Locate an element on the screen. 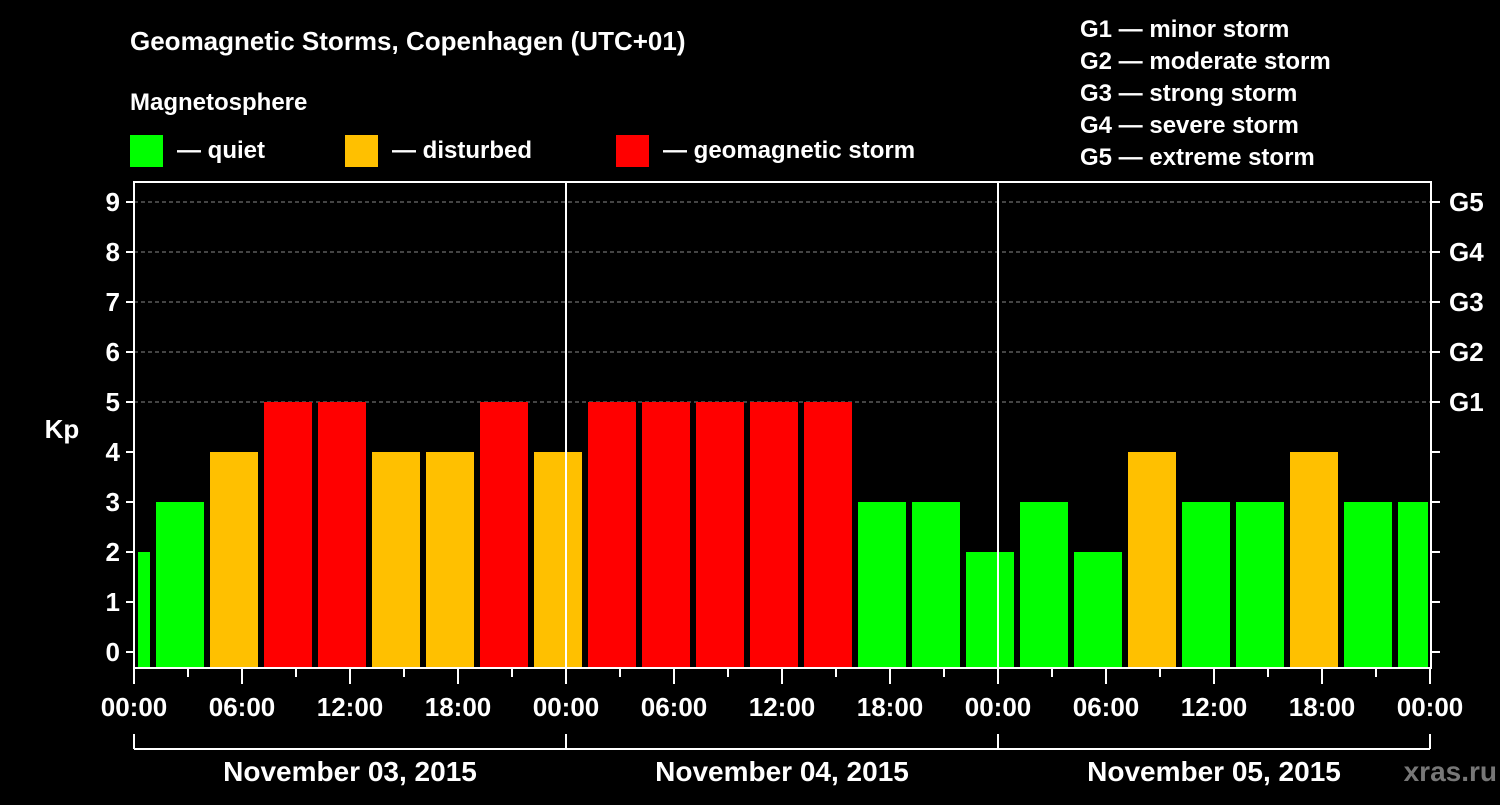 The height and width of the screenshot is (805, 1500). date-label: November 04, 2015 is located at coordinates (782, 771).